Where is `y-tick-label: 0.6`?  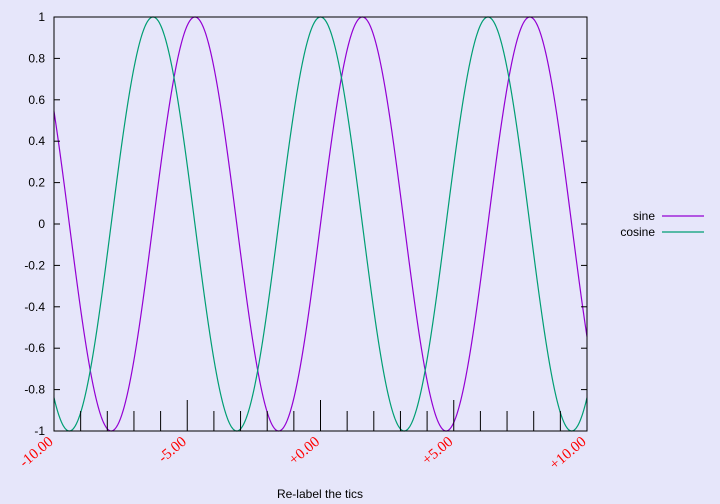
y-tick-label: 0.6 is located at coordinates (36, 100).